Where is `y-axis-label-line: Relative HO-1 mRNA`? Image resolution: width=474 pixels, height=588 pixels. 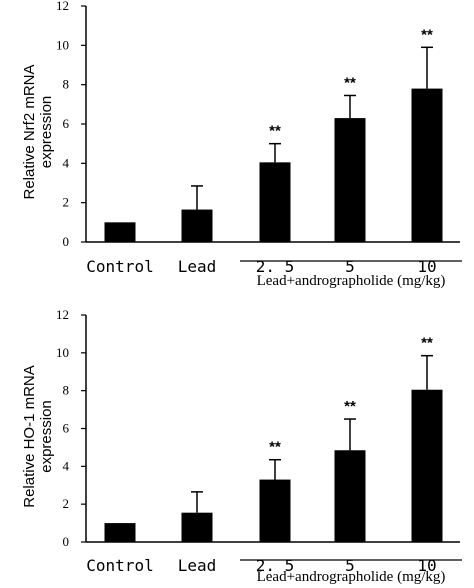 y-axis-label-line: Relative HO-1 mRNA is located at coordinates (29, 436).